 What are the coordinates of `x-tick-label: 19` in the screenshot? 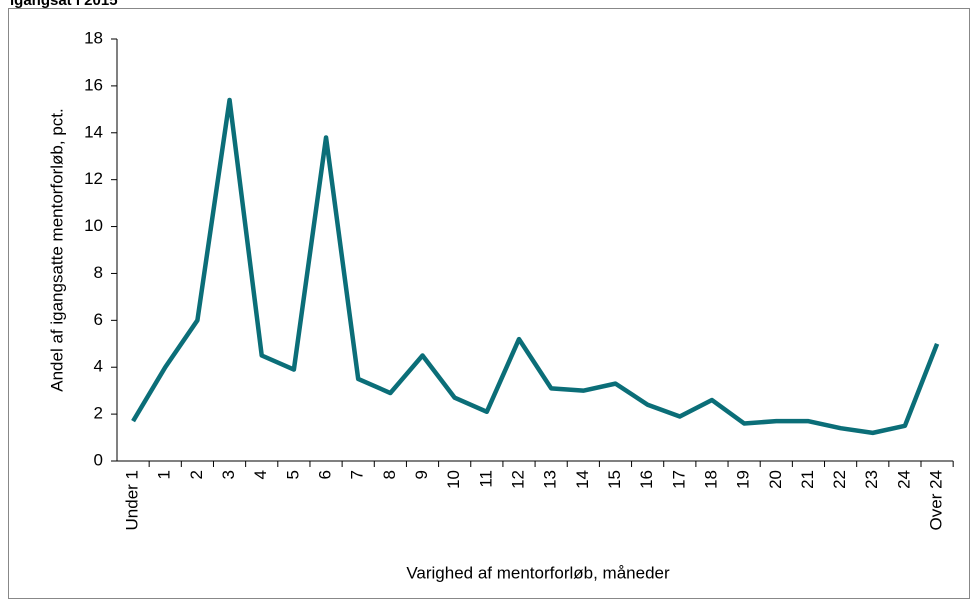 It's located at (743, 479).